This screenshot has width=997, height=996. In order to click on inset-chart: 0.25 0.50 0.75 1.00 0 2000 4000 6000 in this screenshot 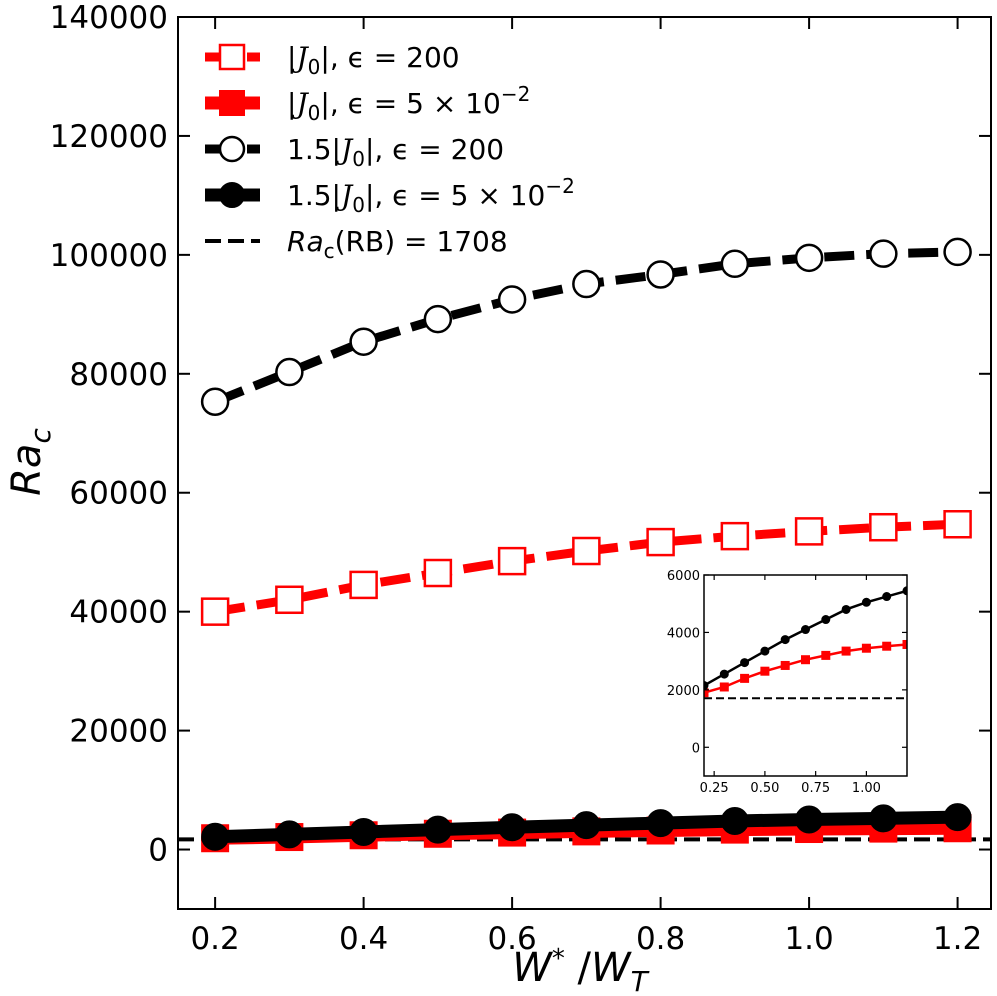, I will do `click(787, 682)`.